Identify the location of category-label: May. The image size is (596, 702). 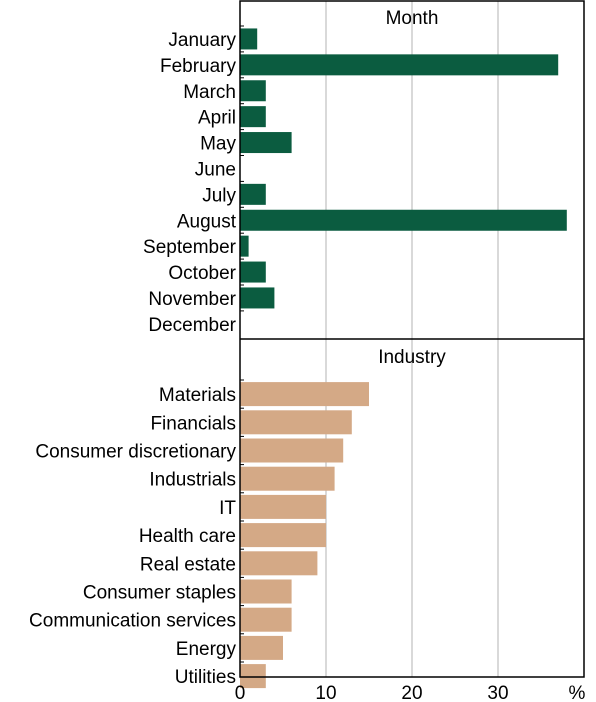
(218, 144).